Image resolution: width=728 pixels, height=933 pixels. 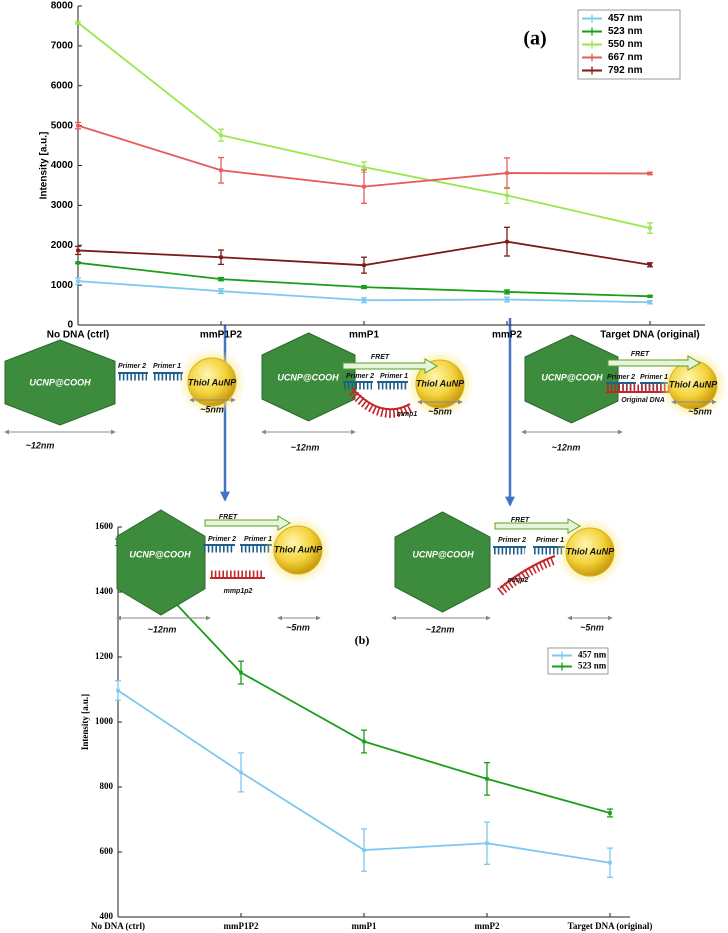 What do you see at coordinates (592, 666) in the screenshot?
I see `legend-label: 523 nm` at bounding box center [592, 666].